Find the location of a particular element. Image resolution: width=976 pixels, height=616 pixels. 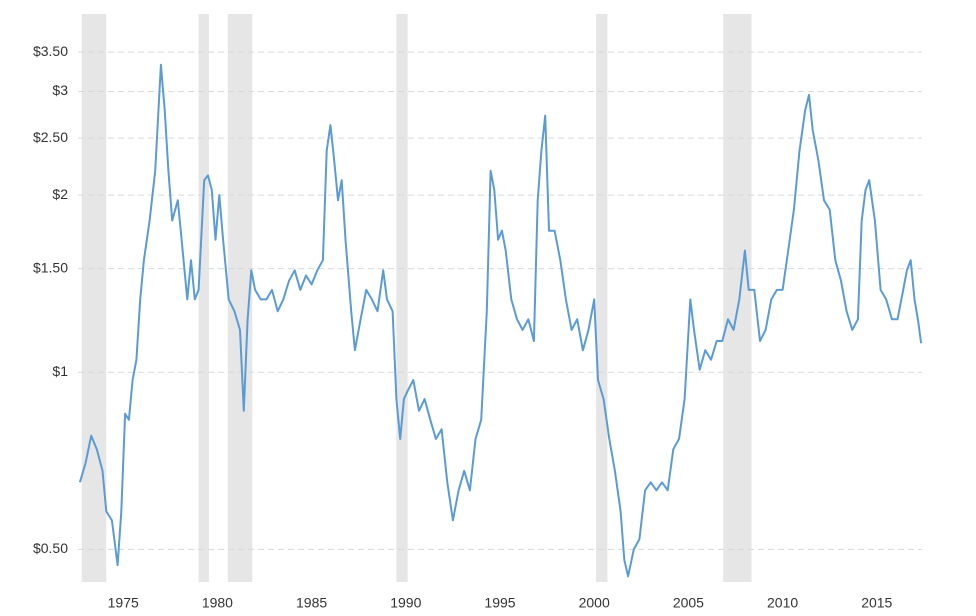

x-tick-label: 1995 is located at coordinates (499, 603).